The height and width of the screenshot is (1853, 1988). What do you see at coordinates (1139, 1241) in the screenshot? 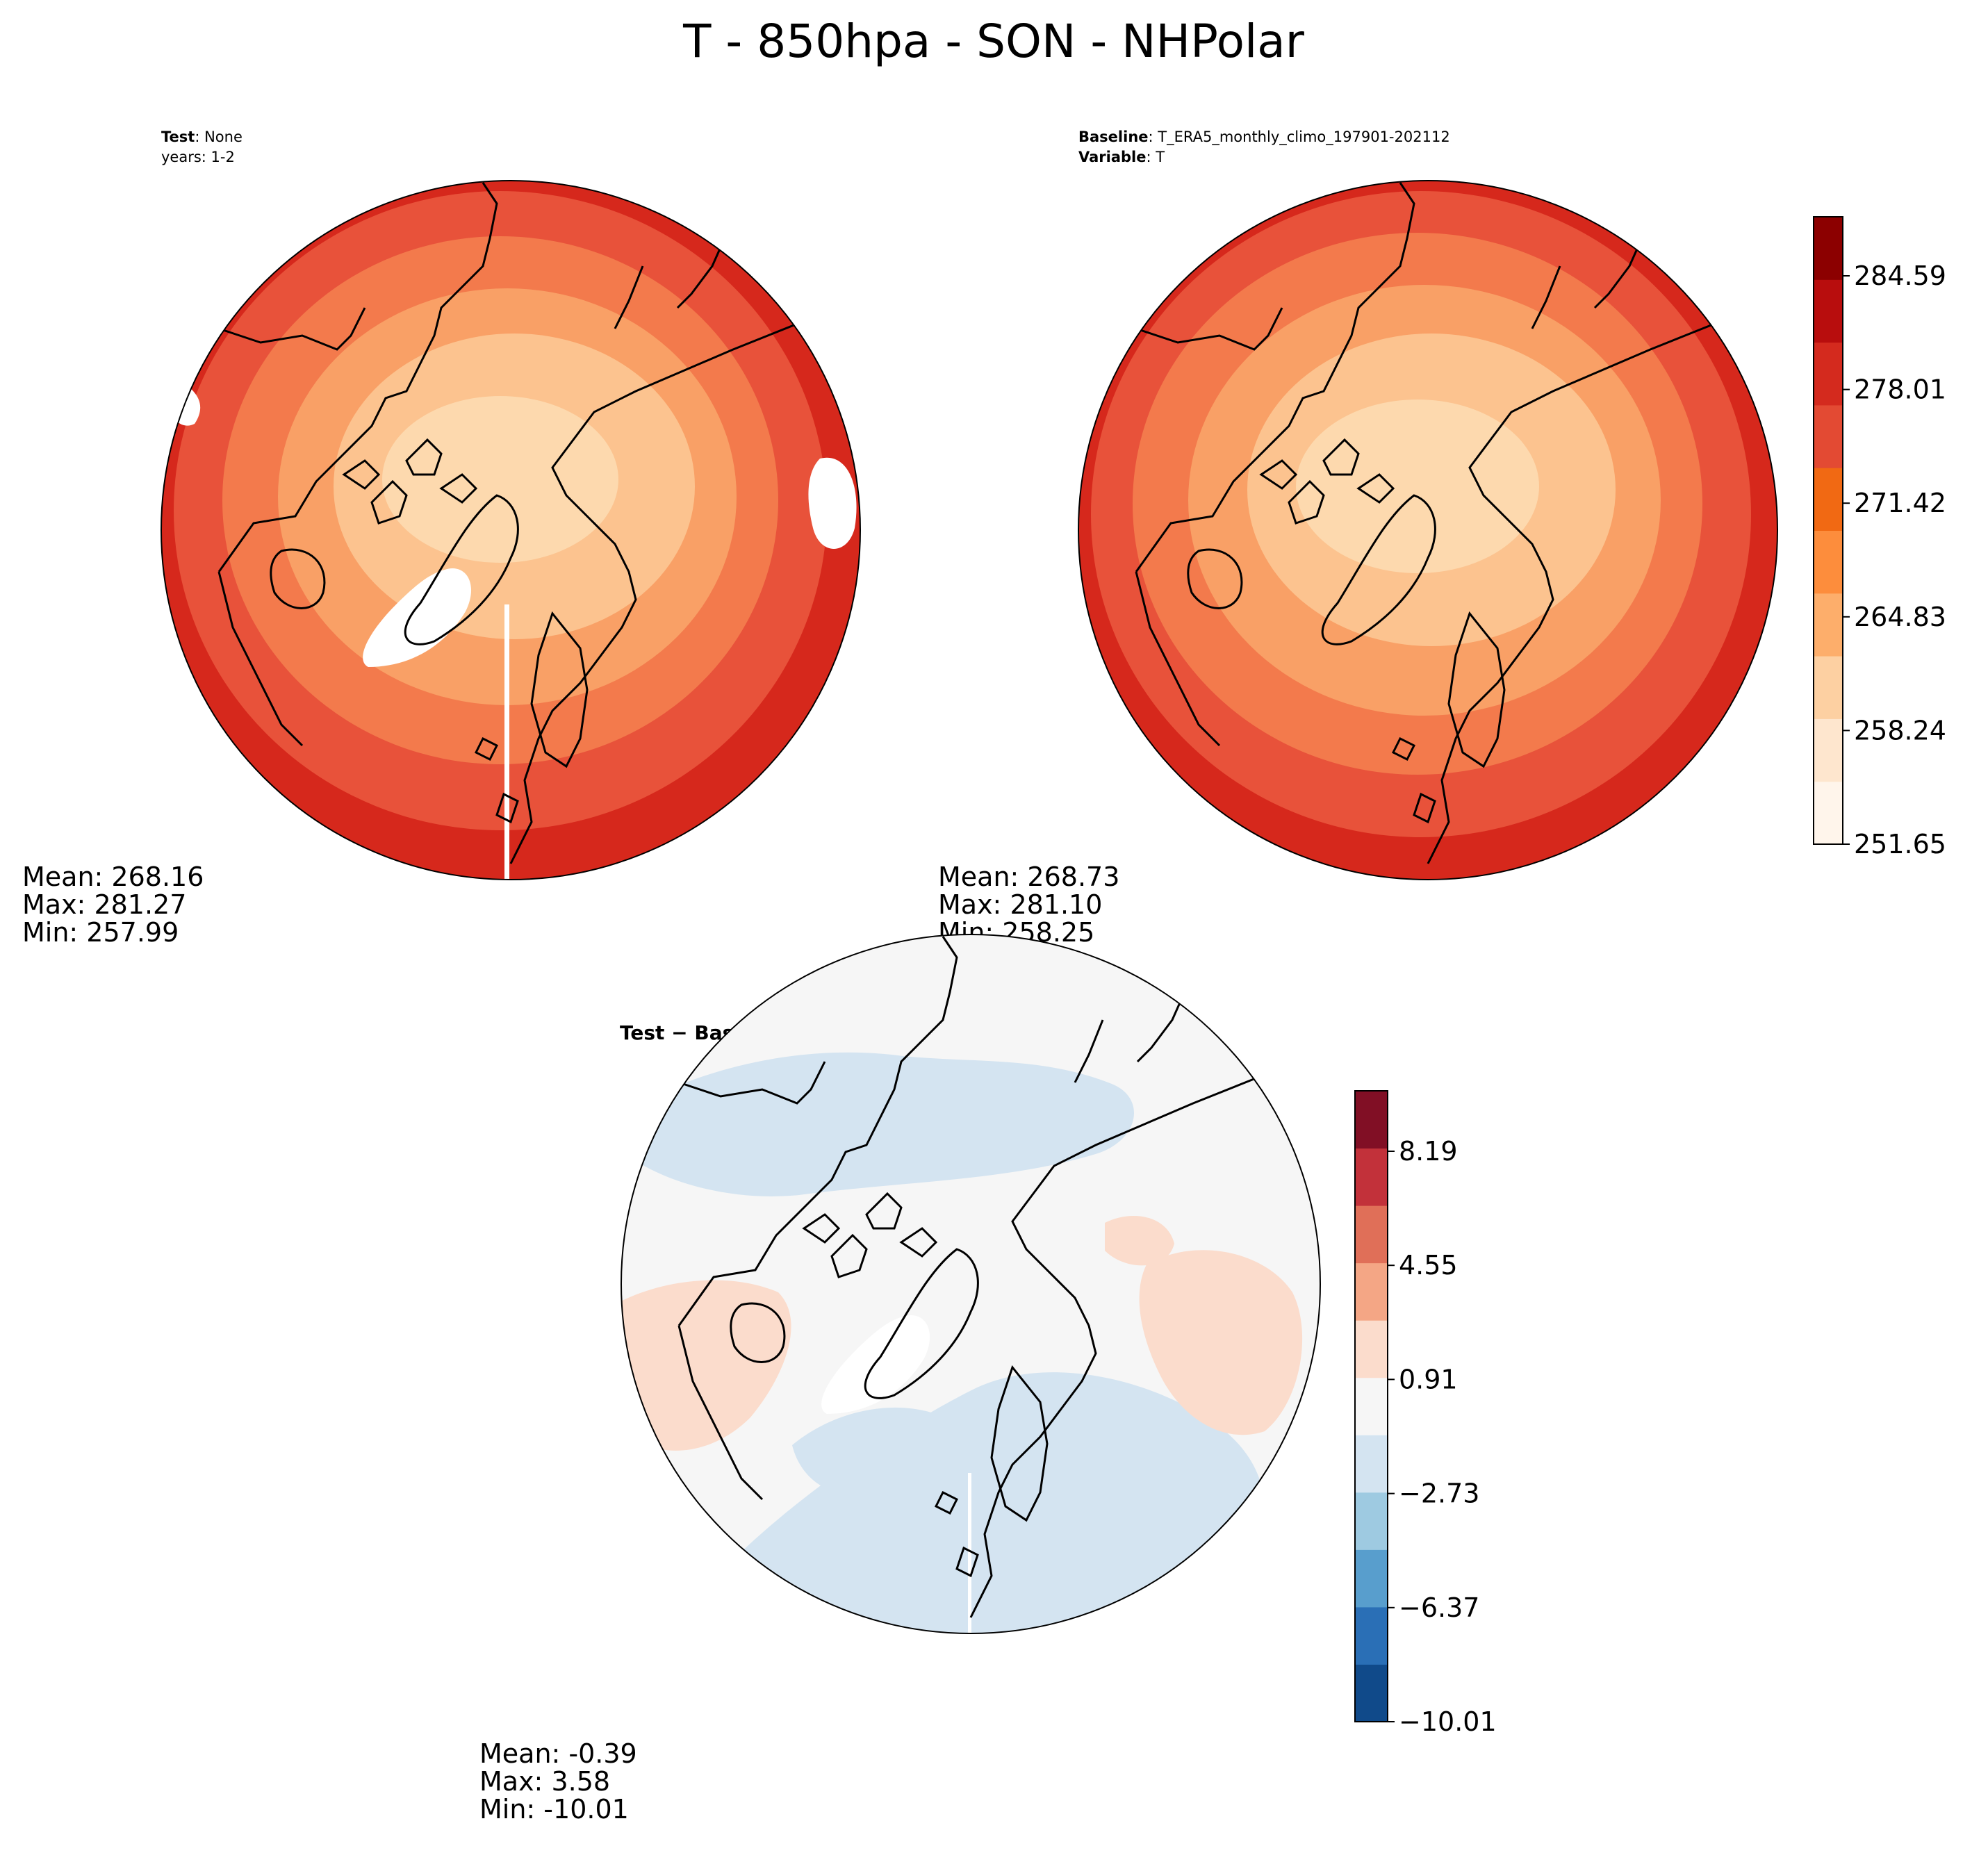
I see `difference-region-positive-ne` at bounding box center [1139, 1241].